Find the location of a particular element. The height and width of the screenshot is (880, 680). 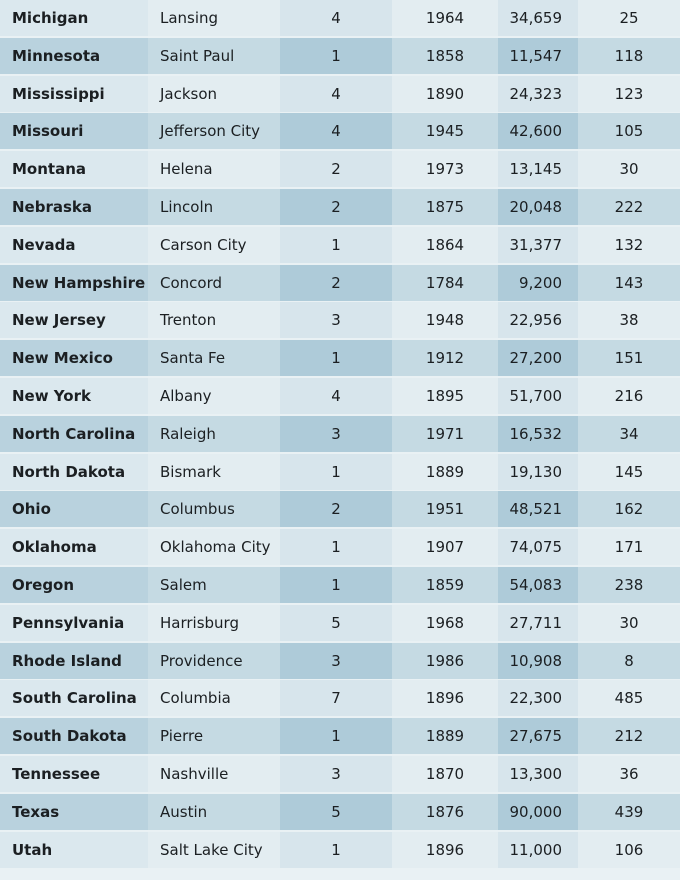

state-cell: South Dakota is located at coordinates (74, 736).